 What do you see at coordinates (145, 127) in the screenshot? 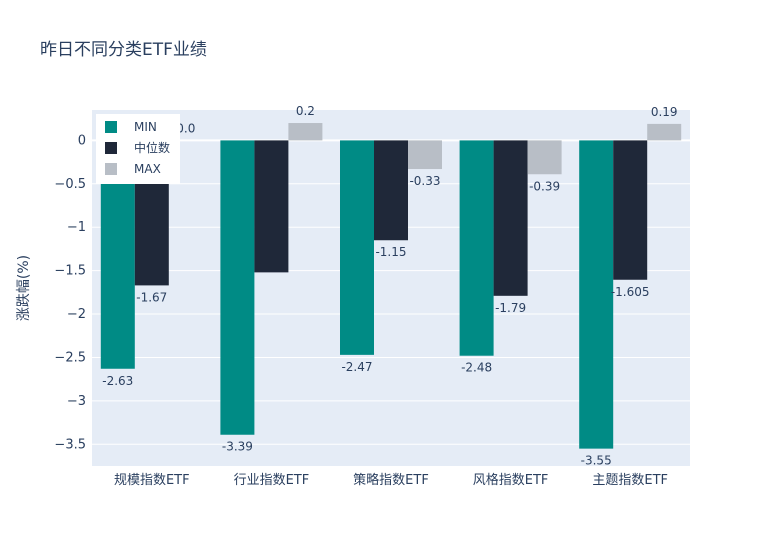
I see `legend-label: MIN` at bounding box center [145, 127].